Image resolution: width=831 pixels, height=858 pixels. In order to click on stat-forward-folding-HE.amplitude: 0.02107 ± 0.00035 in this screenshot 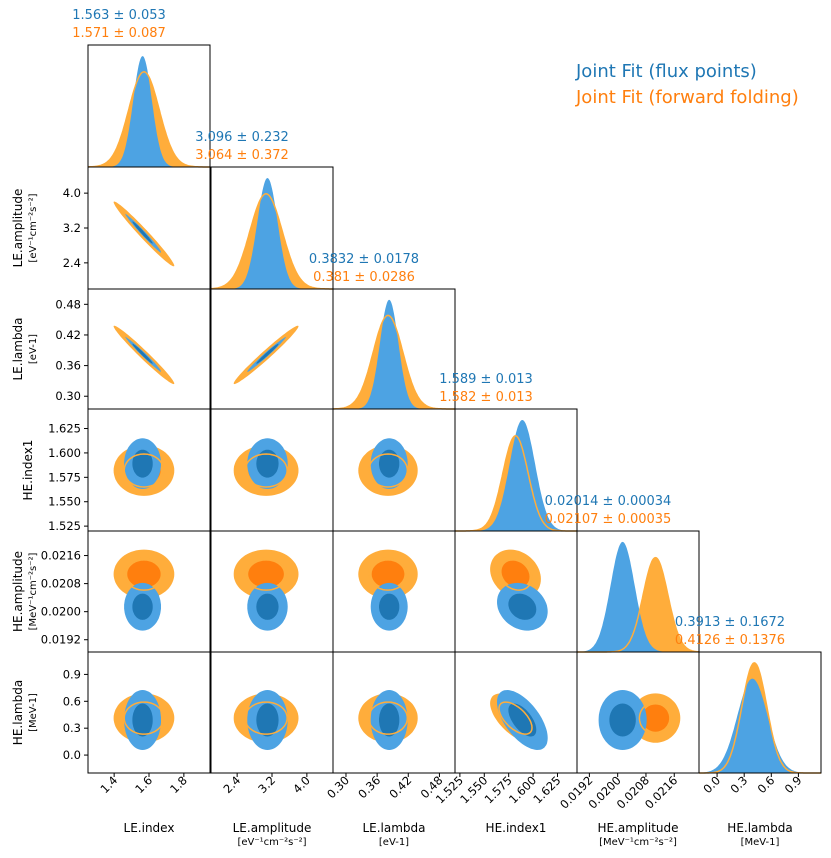, I will do `click(608, 519)`.